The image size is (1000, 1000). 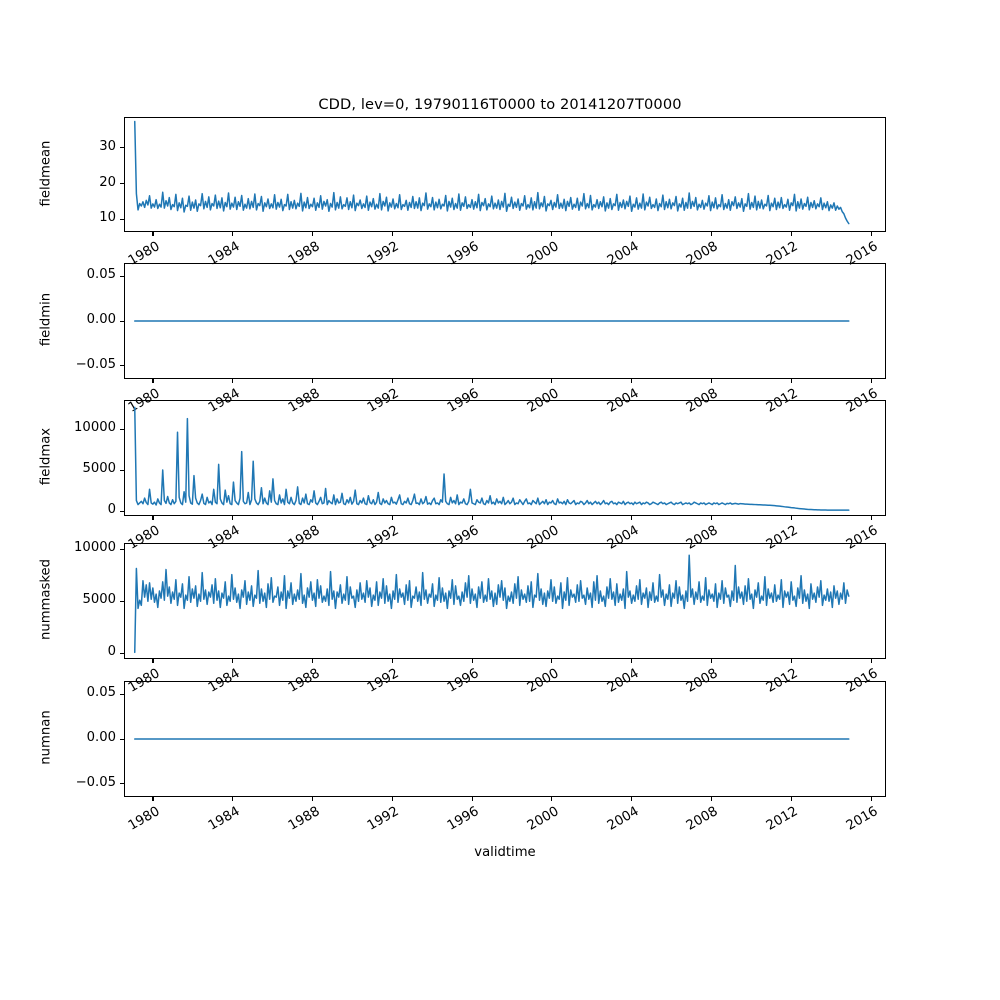 I want to click on x-tick-label: 2016, so click(x=862, y=819).